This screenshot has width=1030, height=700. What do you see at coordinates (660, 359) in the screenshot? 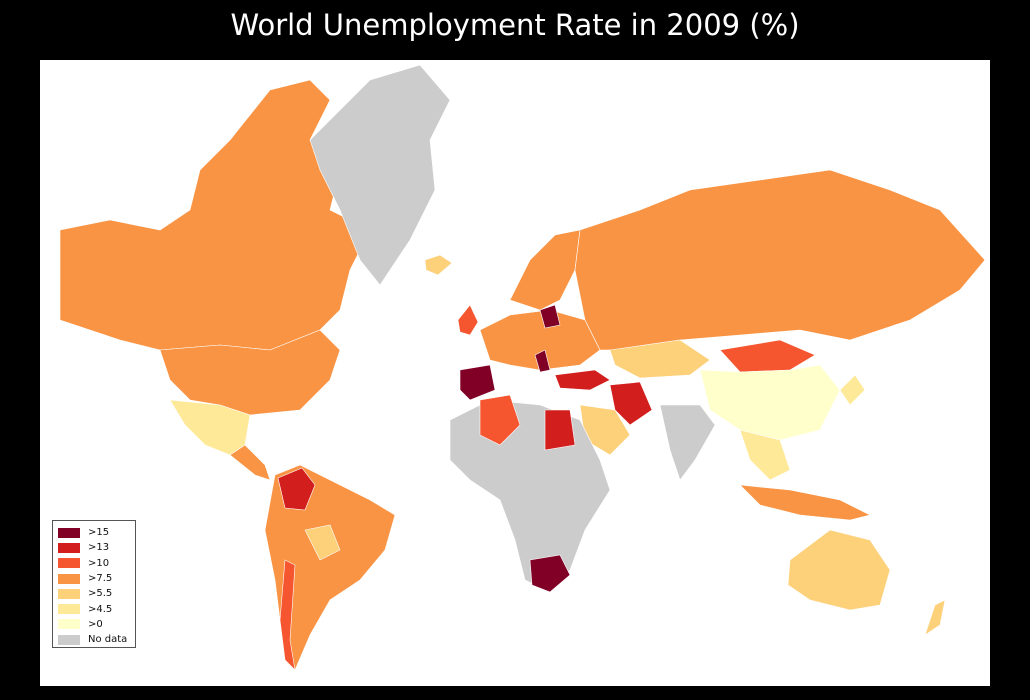
I see `region-kazakhstan` at bounding box center [660, 359].